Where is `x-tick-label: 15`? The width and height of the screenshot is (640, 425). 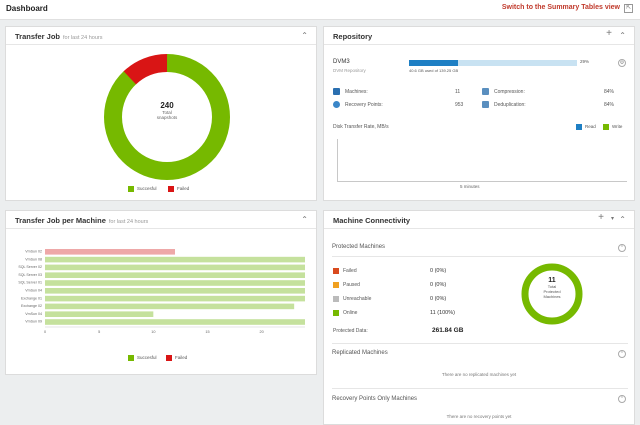
x-tick-label: 15 is located at coordinates (207, 332).